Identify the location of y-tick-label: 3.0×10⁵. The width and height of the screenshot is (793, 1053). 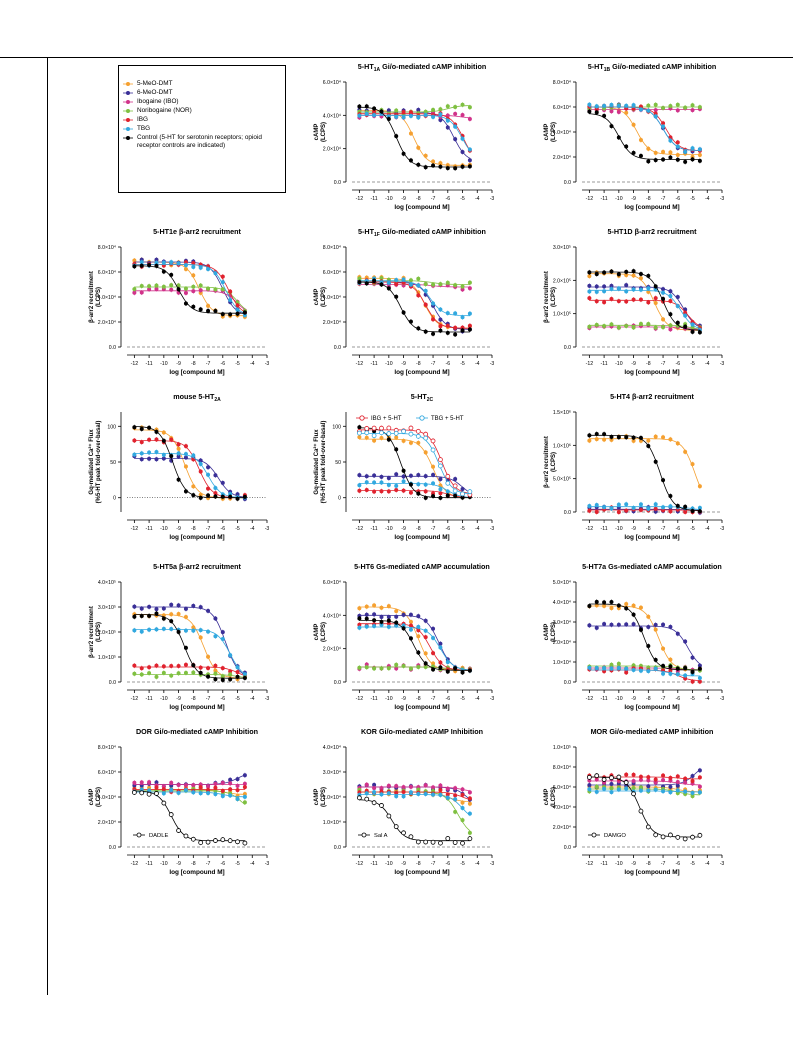
(562, 248).